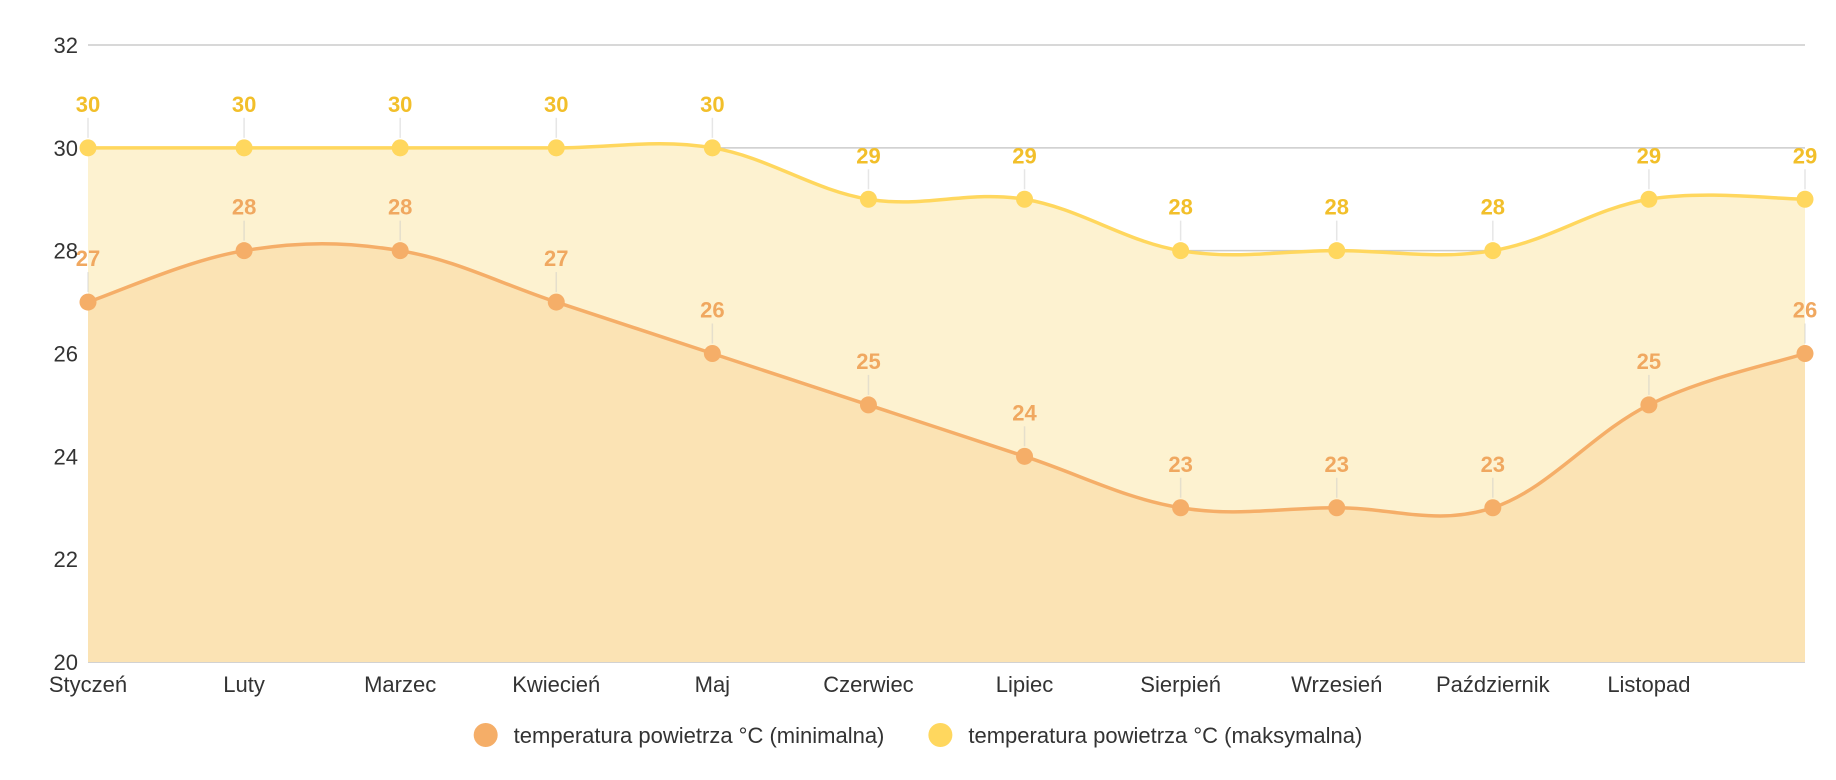  Describe the element at coordinates (1336, 684) in the screenshot. I see `x-tick-label: Wrzesień` at that location.